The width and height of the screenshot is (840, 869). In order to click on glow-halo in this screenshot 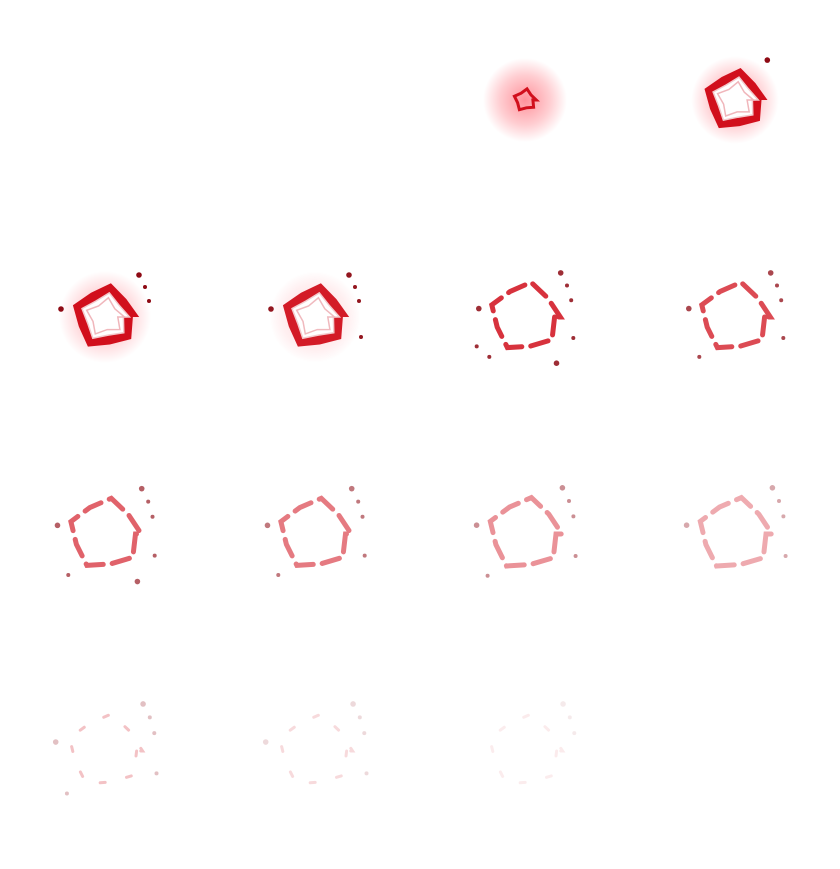, I will do `click(525, 100)`.